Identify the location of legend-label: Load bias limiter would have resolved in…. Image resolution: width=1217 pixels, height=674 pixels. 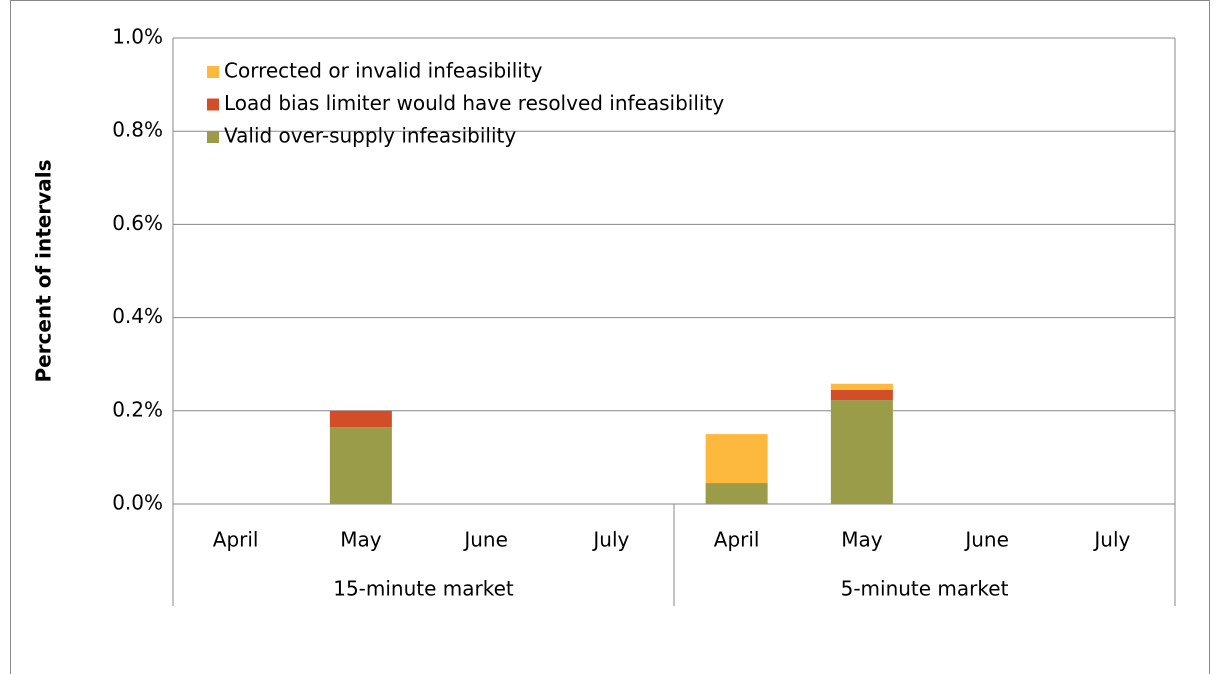
(474, 103).